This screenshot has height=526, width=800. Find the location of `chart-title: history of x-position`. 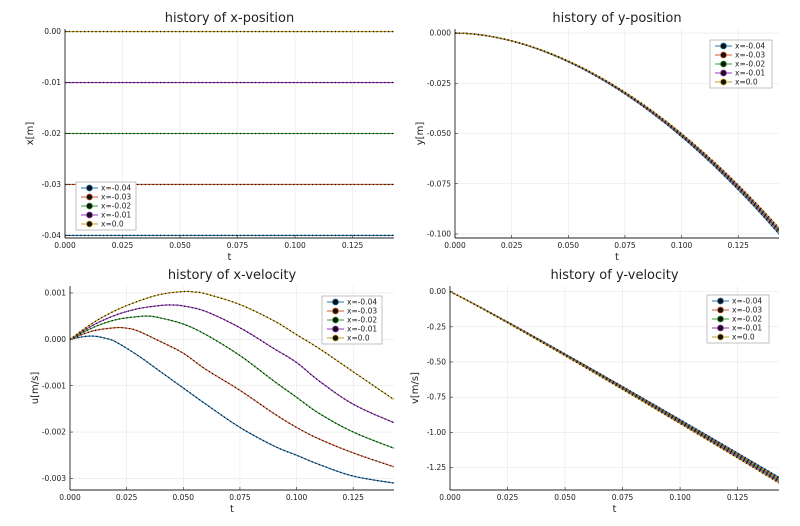

chart-title: history of x-position is located at coordinates (229, 18).